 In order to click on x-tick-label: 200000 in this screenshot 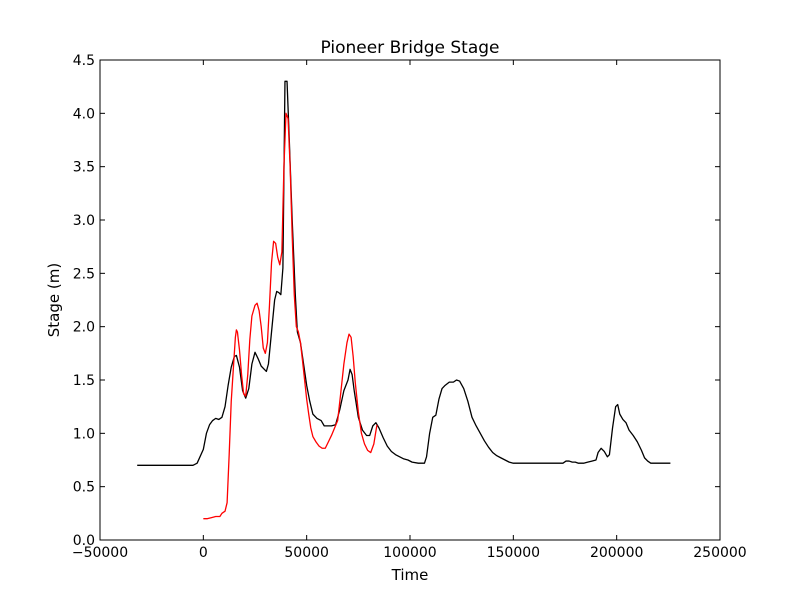, I will do `click(616, 553)`.